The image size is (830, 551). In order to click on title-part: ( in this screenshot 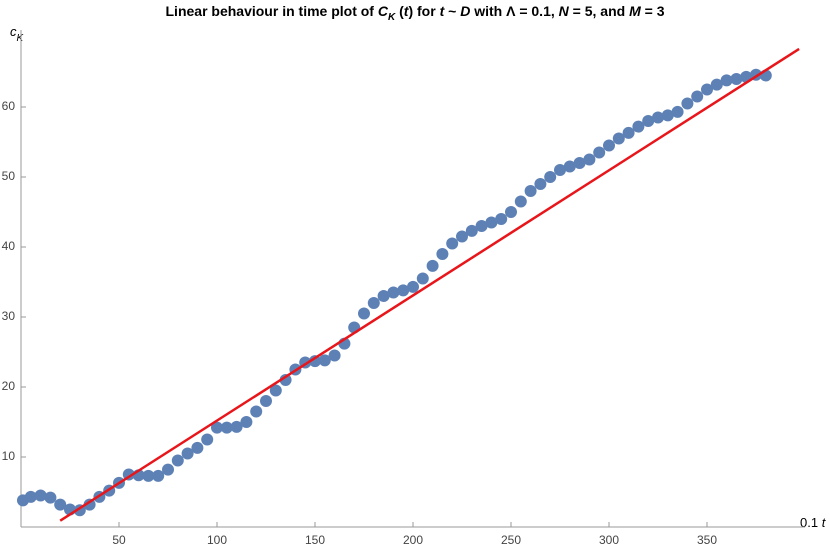, I will do `click(399, 11)`.